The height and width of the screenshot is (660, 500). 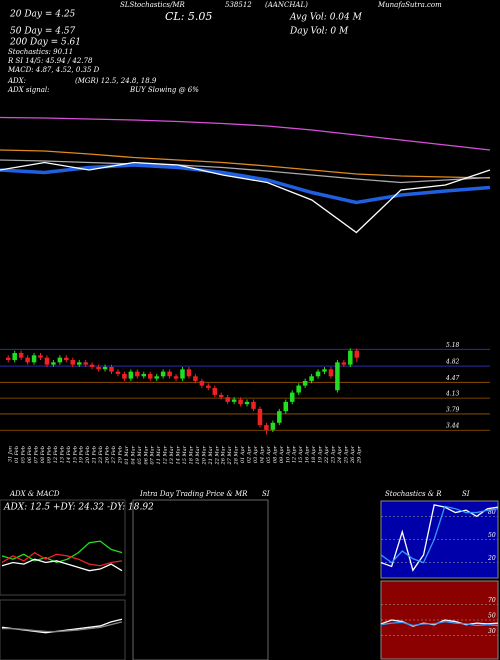 I want to click on x-tick-label: 15 Mar, so click(x=185, y=454).